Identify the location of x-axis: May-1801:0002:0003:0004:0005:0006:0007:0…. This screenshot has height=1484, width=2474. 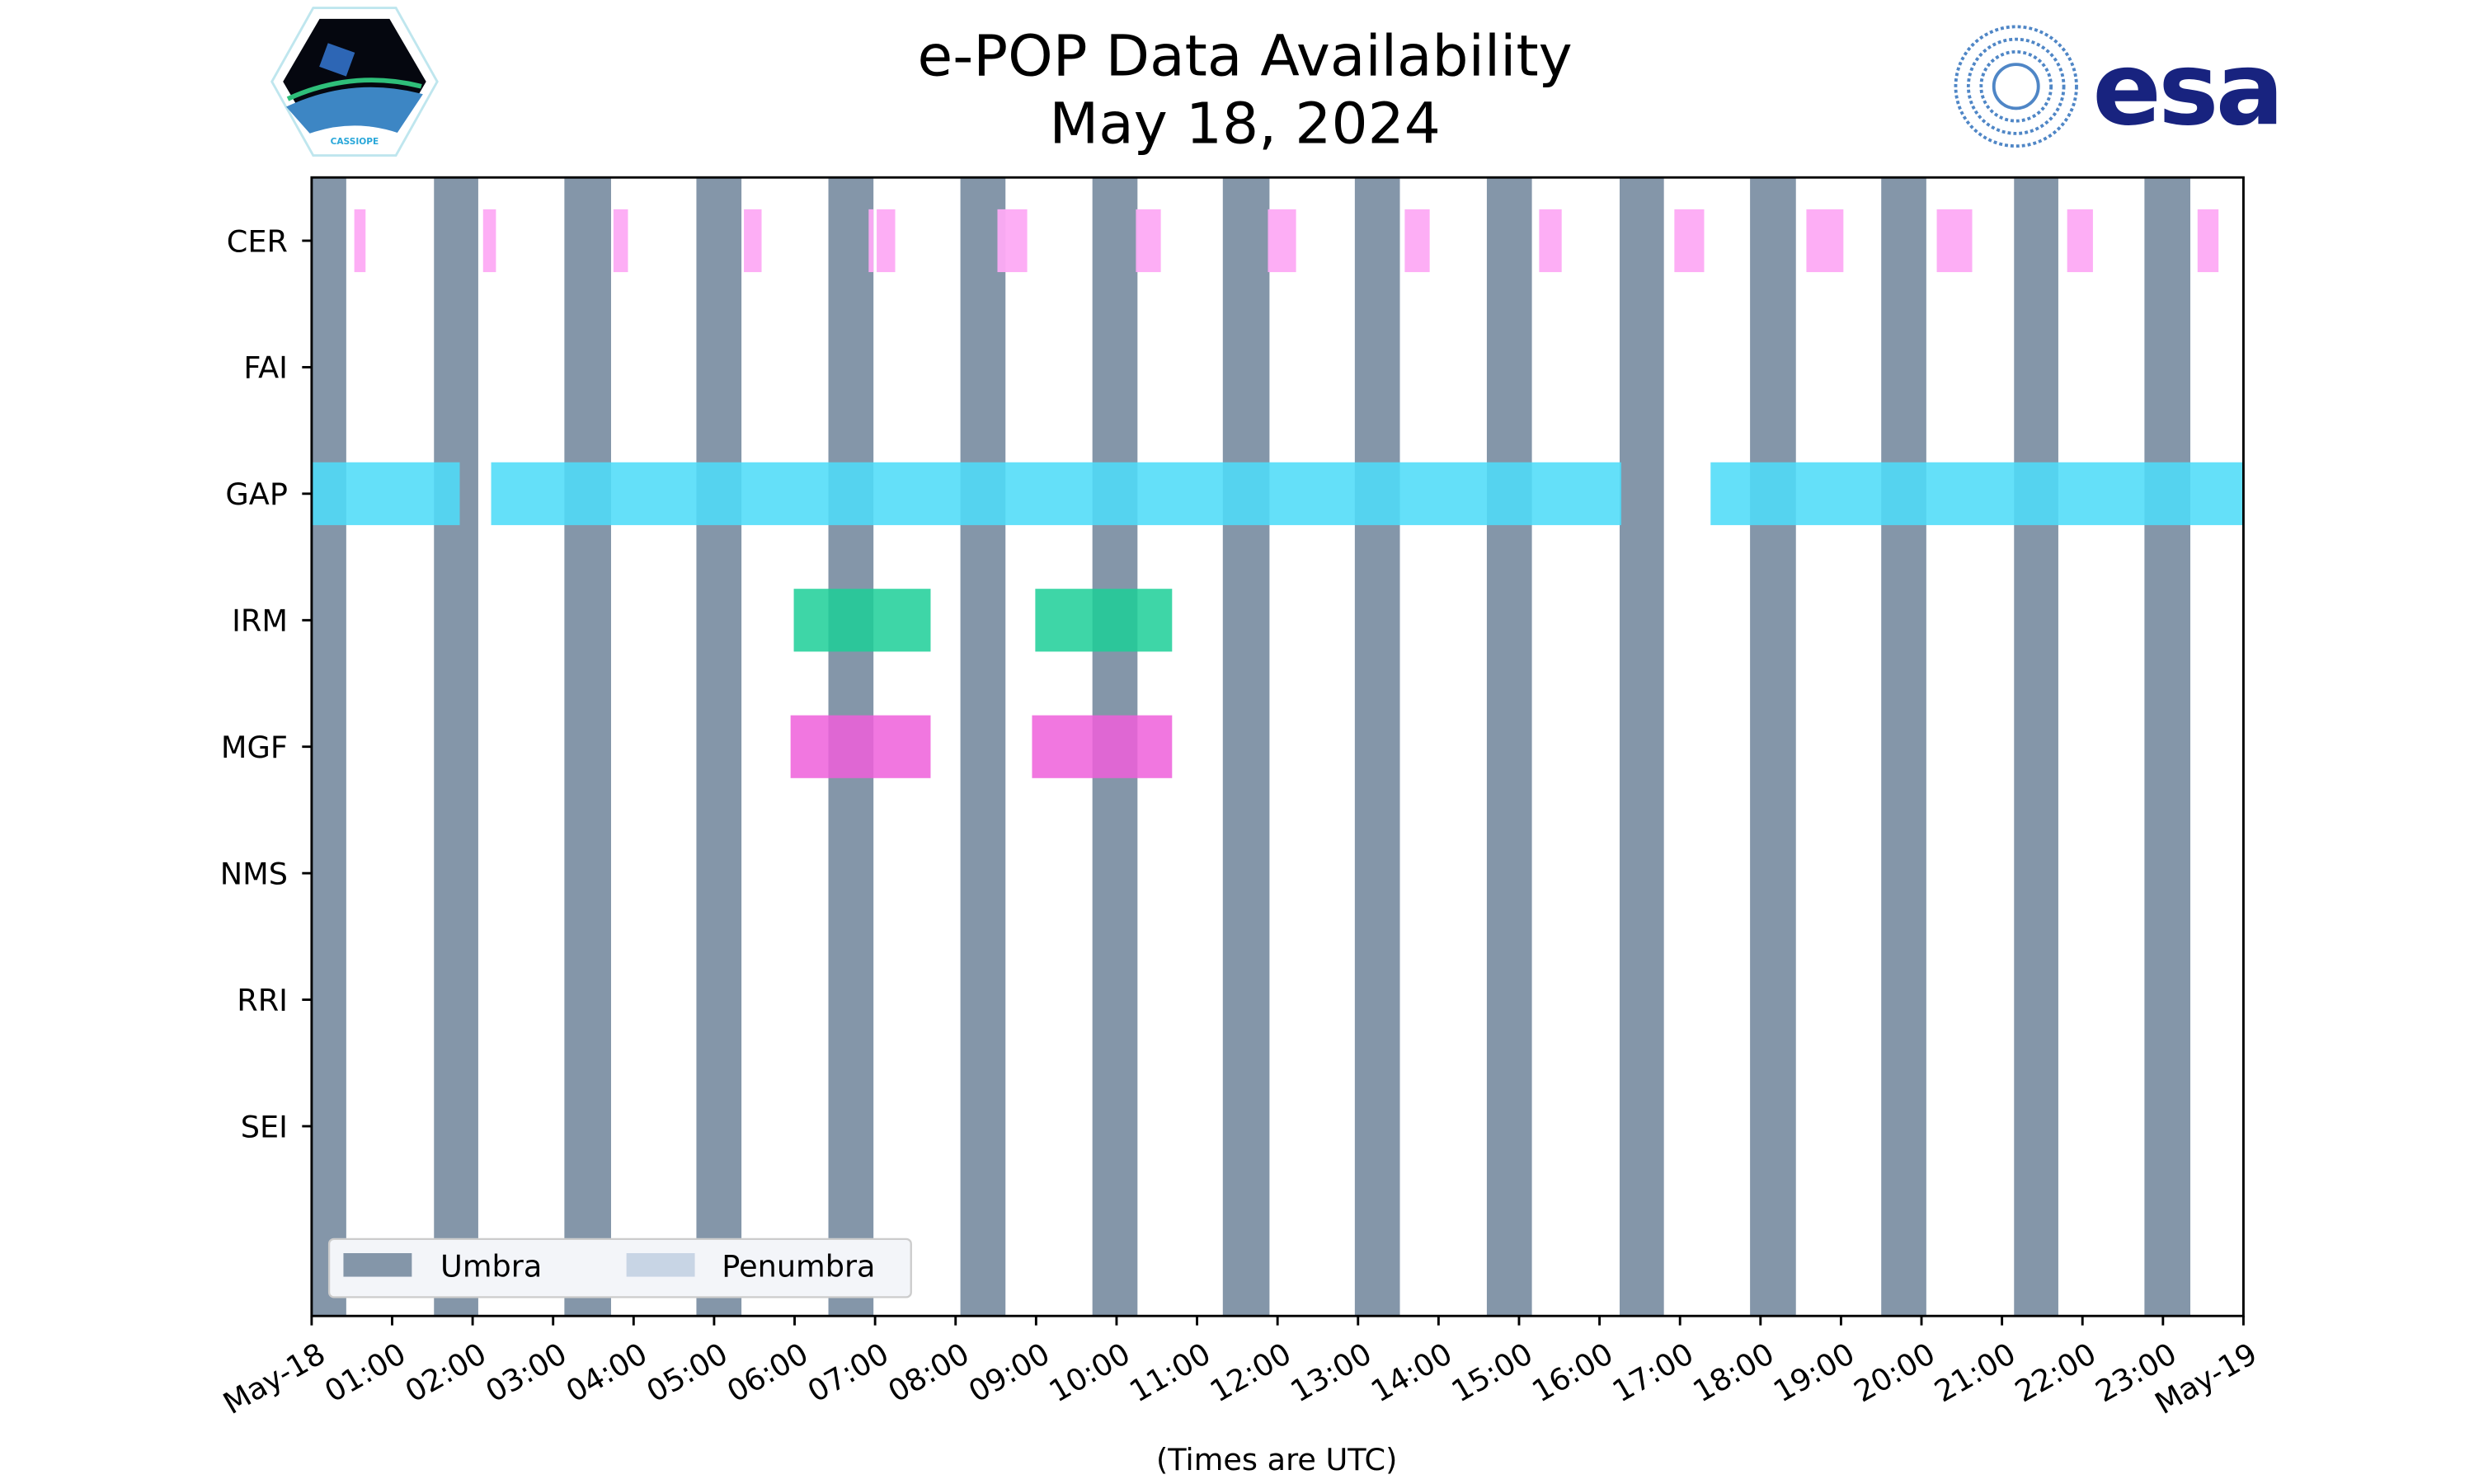
(1240, 1368).